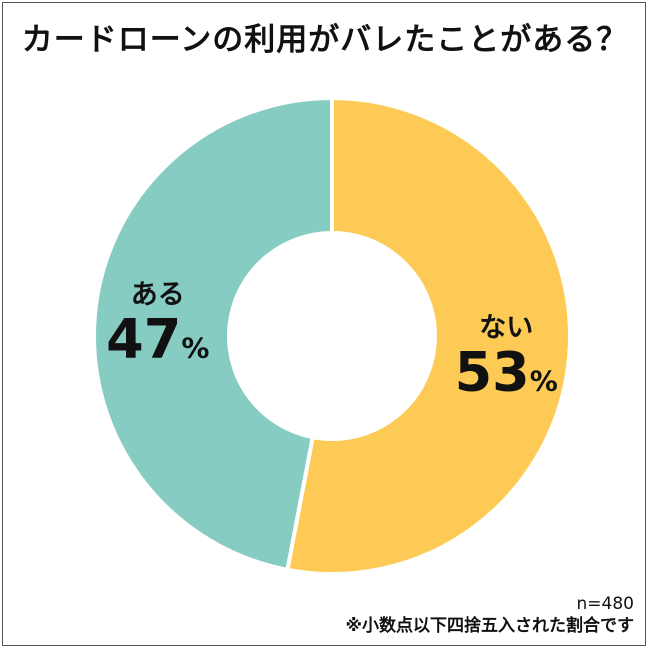  Describe the element at coordinates (506, 327) in the screenshot. I see `slice-label-0: ない` at that location.